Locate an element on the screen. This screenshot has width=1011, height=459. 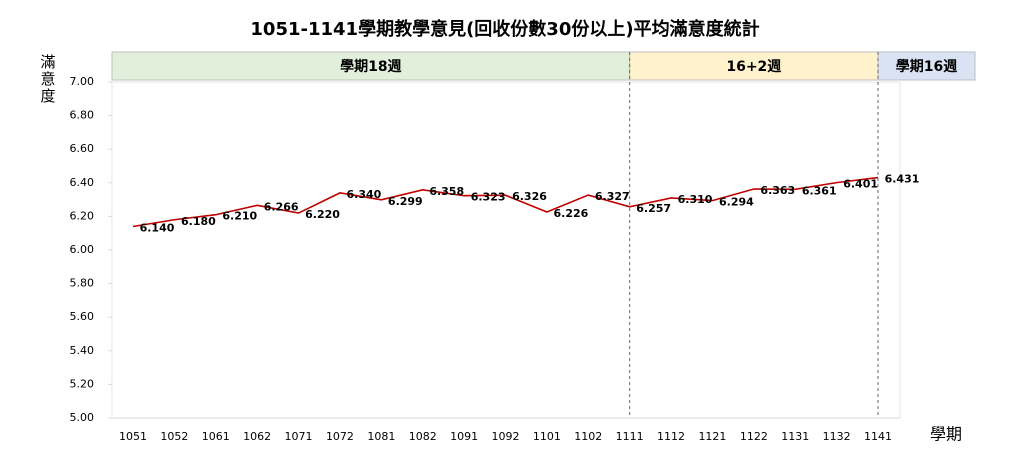
x-tick-label: 1121 is located at coordinates (712, 436).